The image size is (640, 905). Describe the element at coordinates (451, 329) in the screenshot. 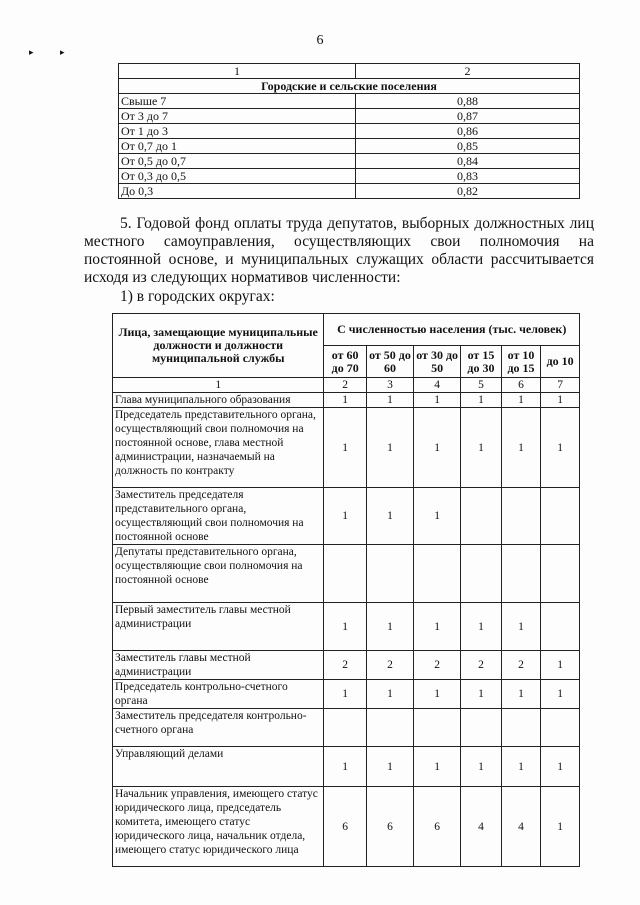

I see `header-population: С численностью населения (тыс. человек)` at that location.